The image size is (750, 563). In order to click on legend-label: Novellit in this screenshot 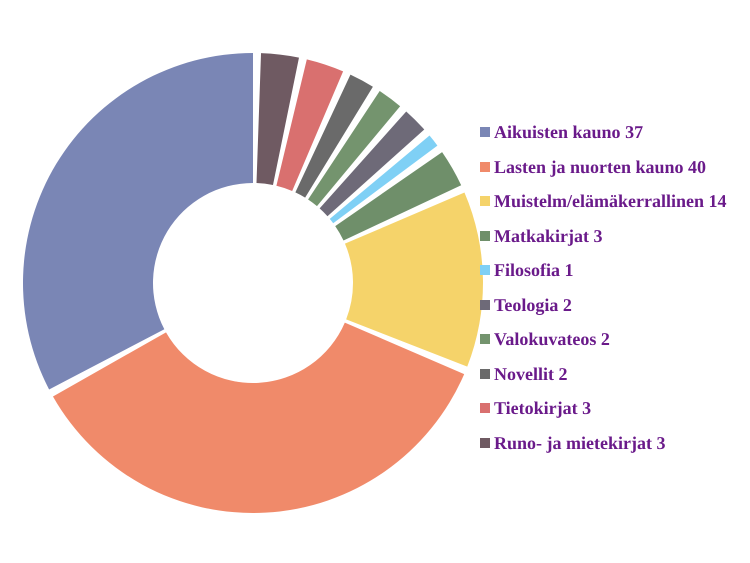, I will do `click(524, 374)`.